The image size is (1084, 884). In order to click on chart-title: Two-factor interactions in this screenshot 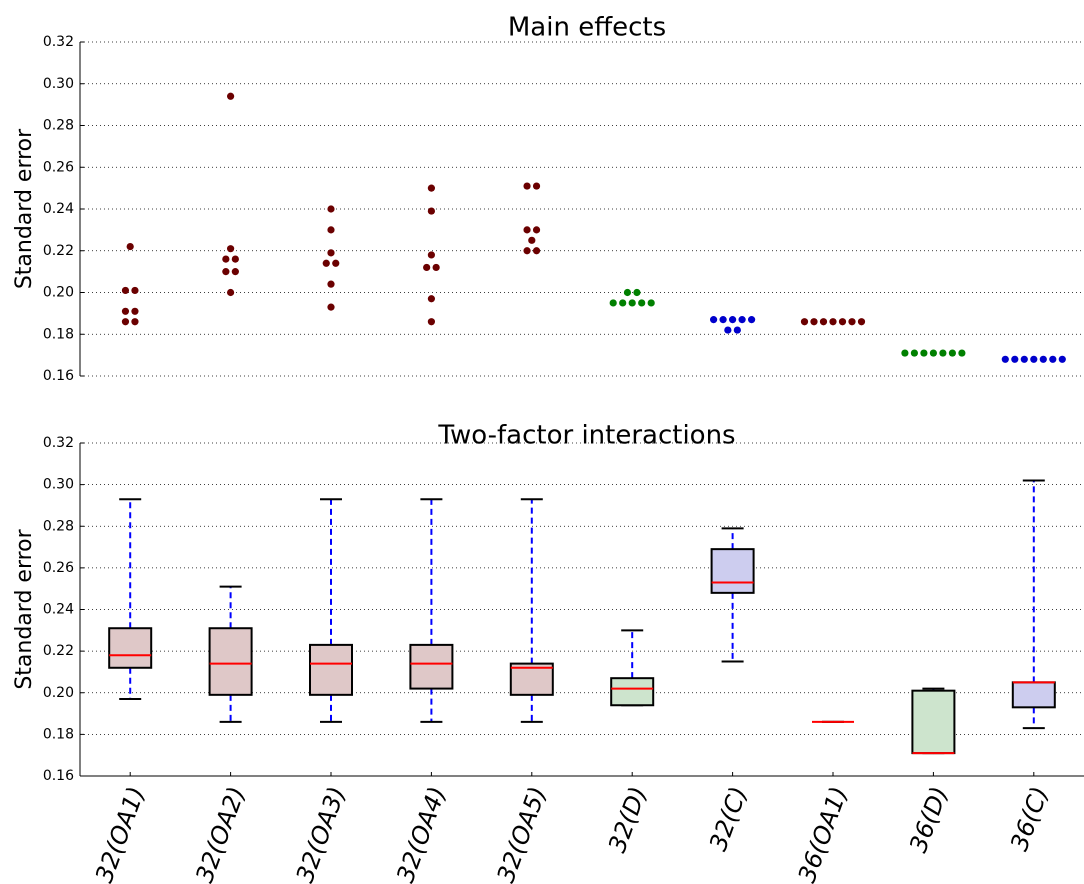, I will do `click(586, 436)`.